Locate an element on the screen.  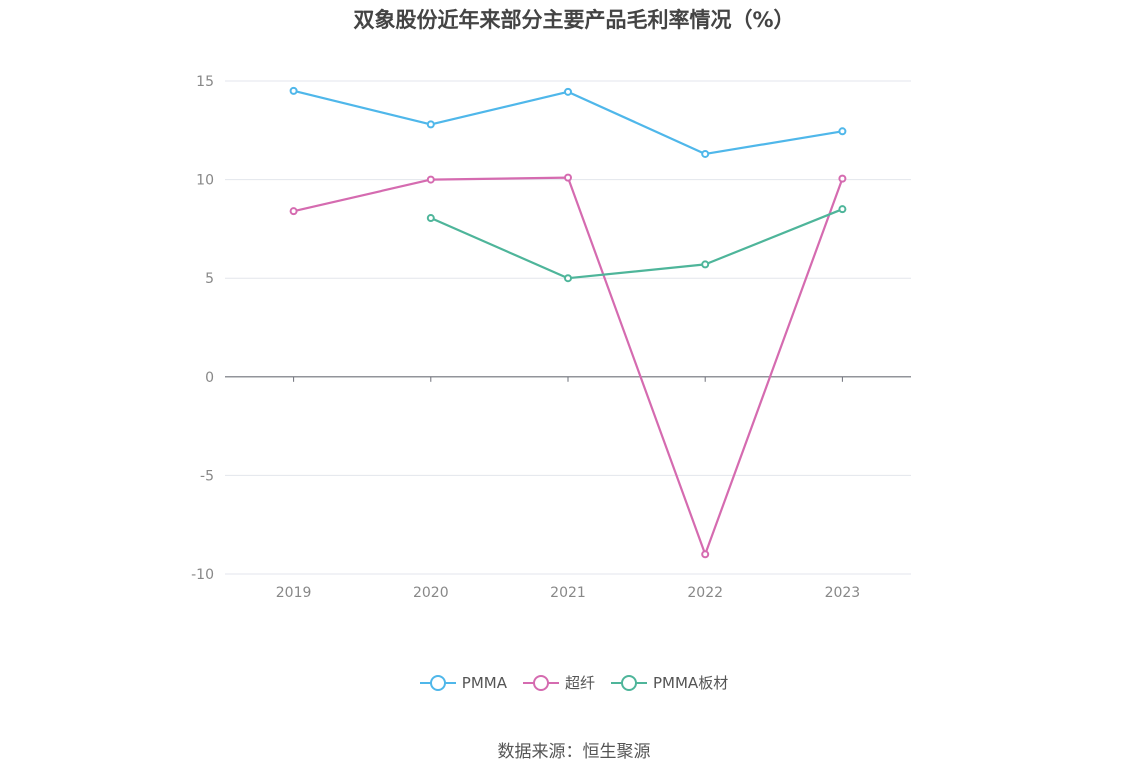
chart-title: 双象股份近年来部分主要产品毛利率情况（%） is located at coordinates (574, 20).